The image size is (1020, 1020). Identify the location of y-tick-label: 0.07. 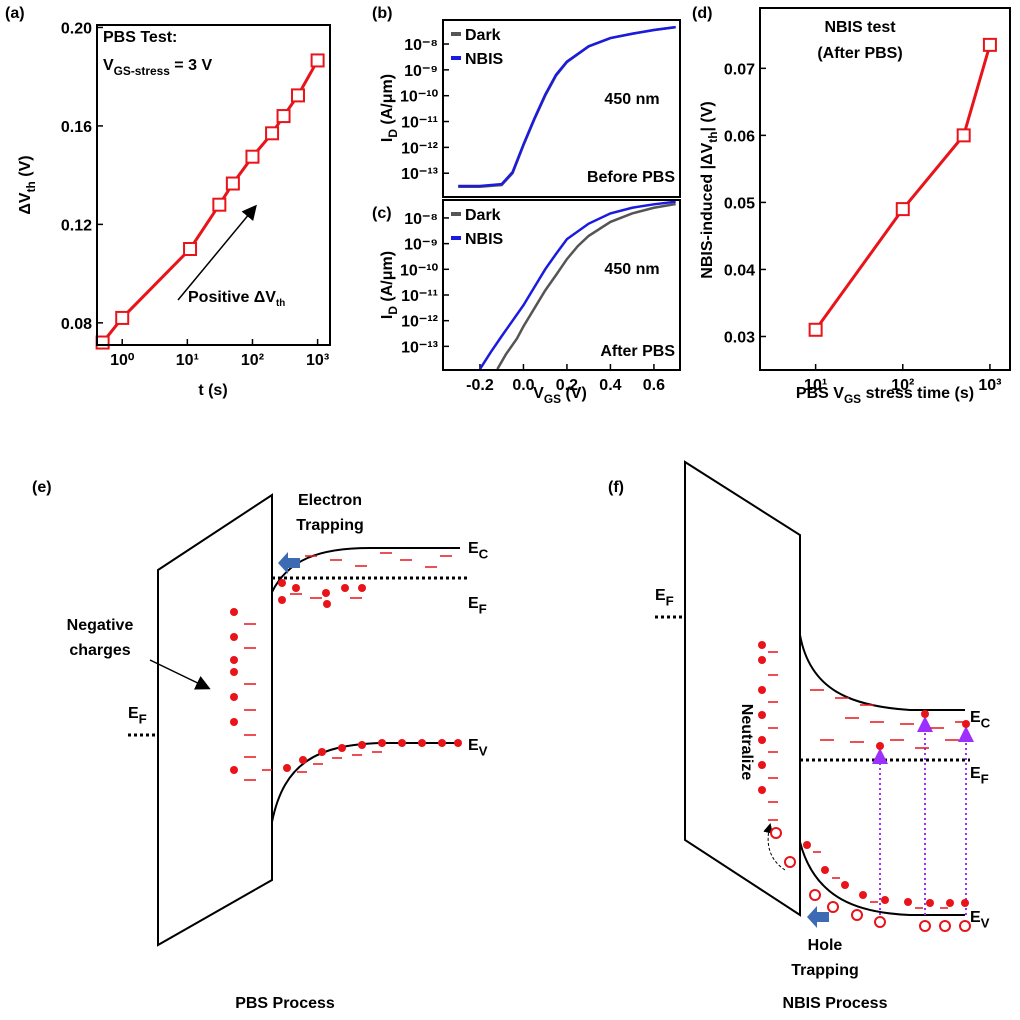
(739, 69).